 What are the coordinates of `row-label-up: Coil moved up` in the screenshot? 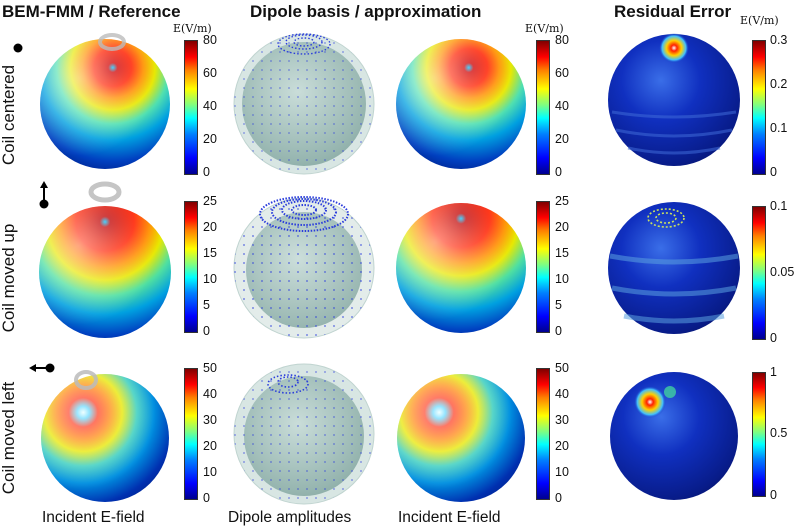 It's located at (9, 278).